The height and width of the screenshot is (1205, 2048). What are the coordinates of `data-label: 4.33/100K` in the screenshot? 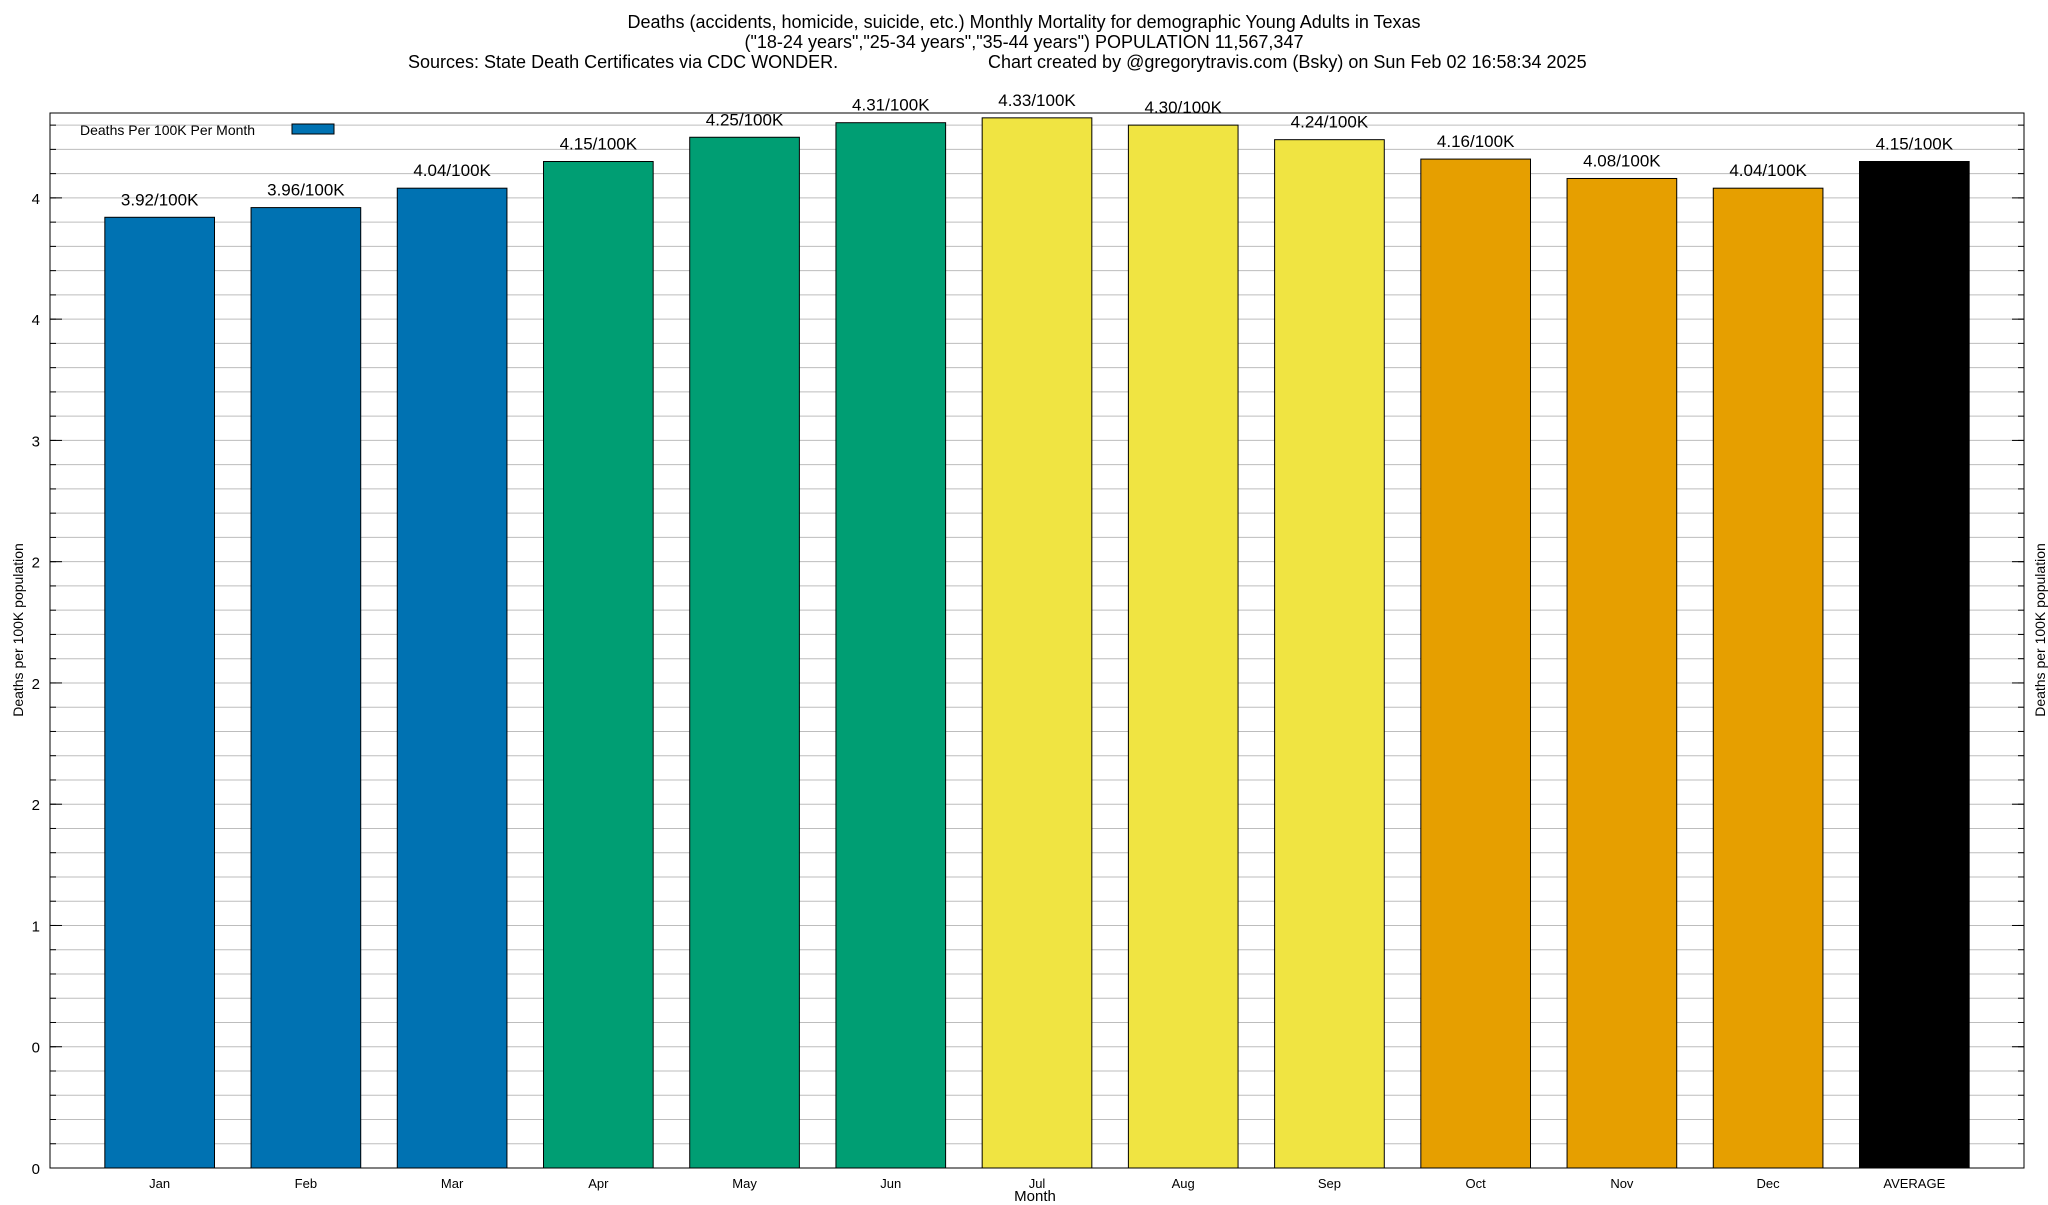 It's located at (1037, 100).